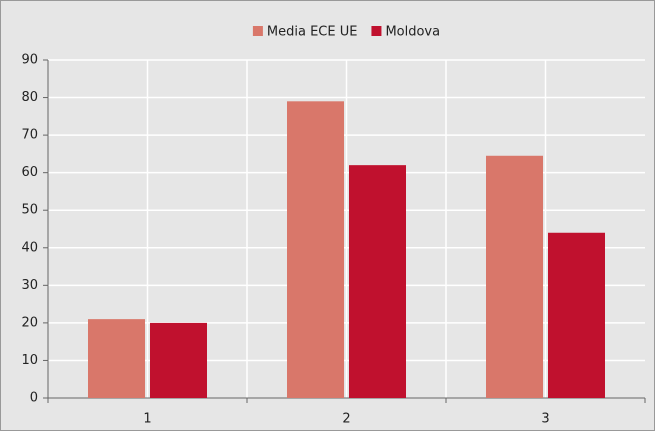 The height and width of the screenshot is (431, 655). What do you see at coordinates (346, 419) in the screenshot?
I see `x-tick-label: 2` at bounding box center [346, 419].